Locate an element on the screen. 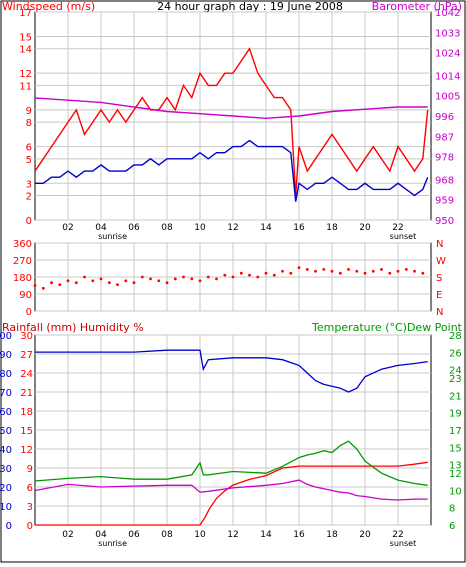 The width and height of the screenshot is (466, 567). humidity-tick-label: 50 is located at coordinates (6, 431).